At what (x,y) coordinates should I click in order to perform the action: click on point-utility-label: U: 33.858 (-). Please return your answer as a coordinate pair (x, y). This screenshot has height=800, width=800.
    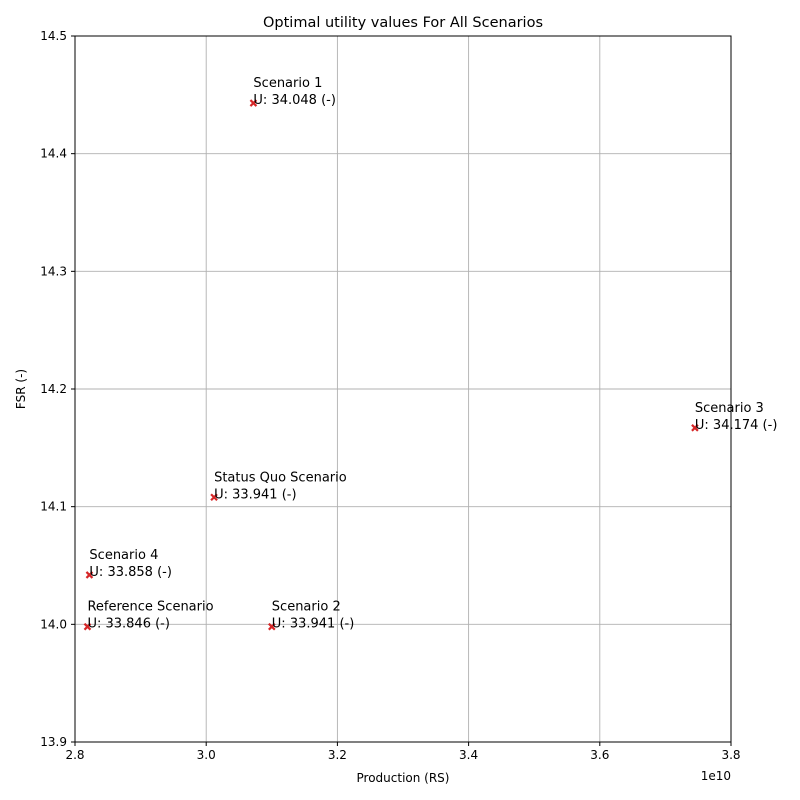
    Looking at the image, I should click on (130, 572).